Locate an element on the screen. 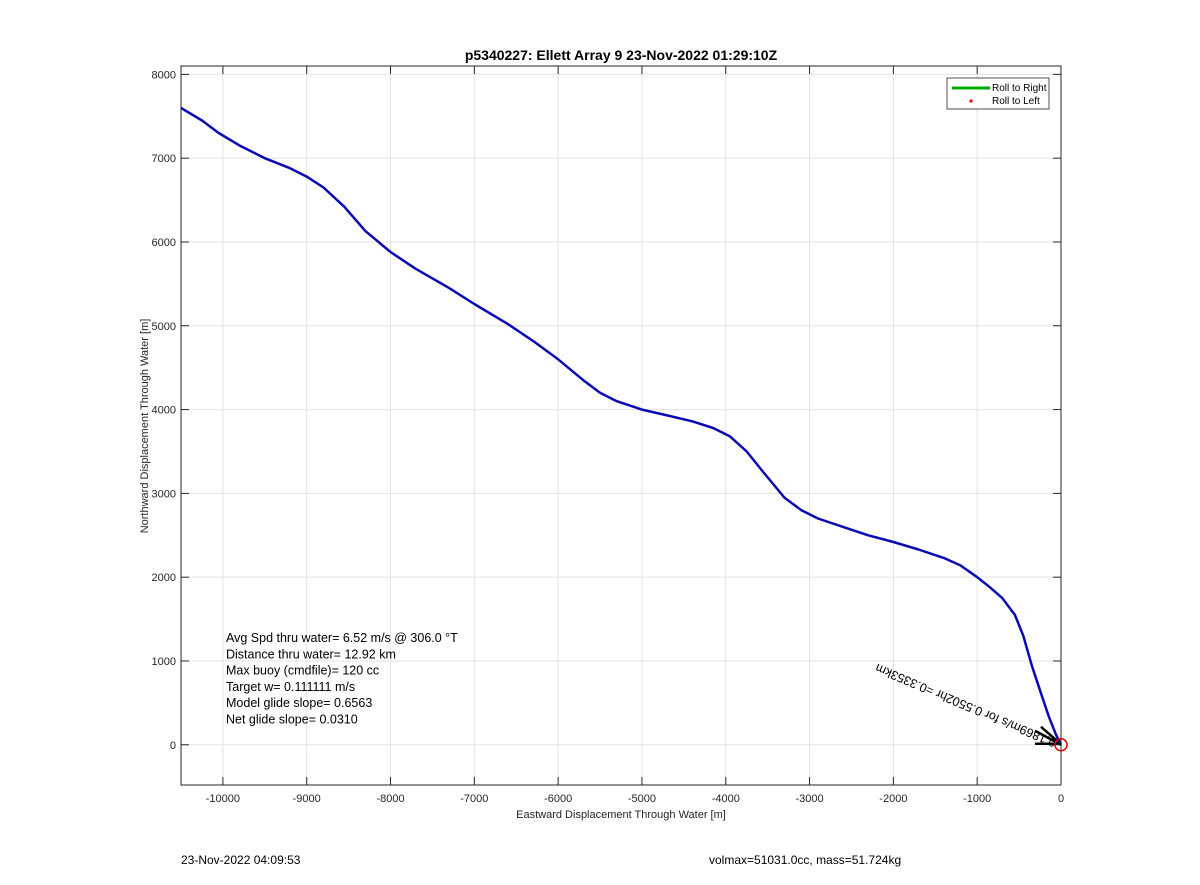 The image size is (1200, 885). y-tick-label: 5000 is located at coordinates (164, 327).